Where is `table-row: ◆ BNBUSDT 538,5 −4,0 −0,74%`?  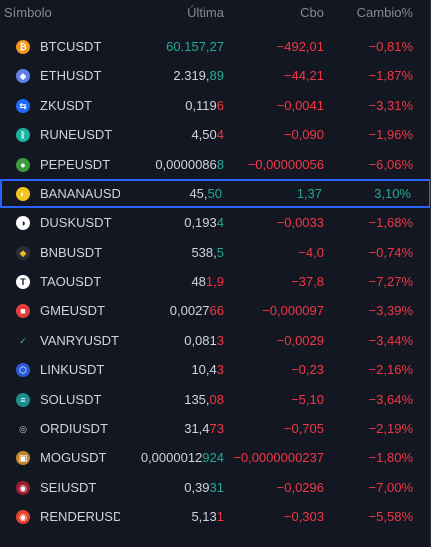 table-row: ◆ BNBUSDT 538,5 −4,0 −0,74% is located at coordinates (215, 252).